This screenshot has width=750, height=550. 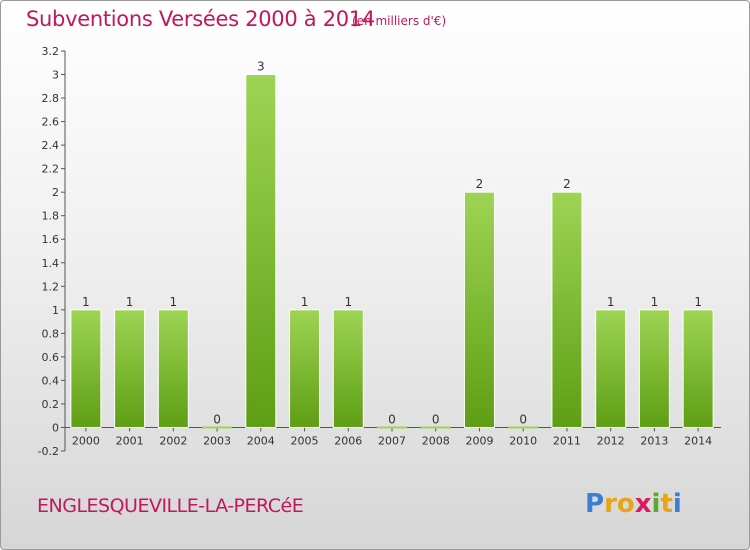 I want to click on x-tick-label: 2003, so click(x=217, y=440).